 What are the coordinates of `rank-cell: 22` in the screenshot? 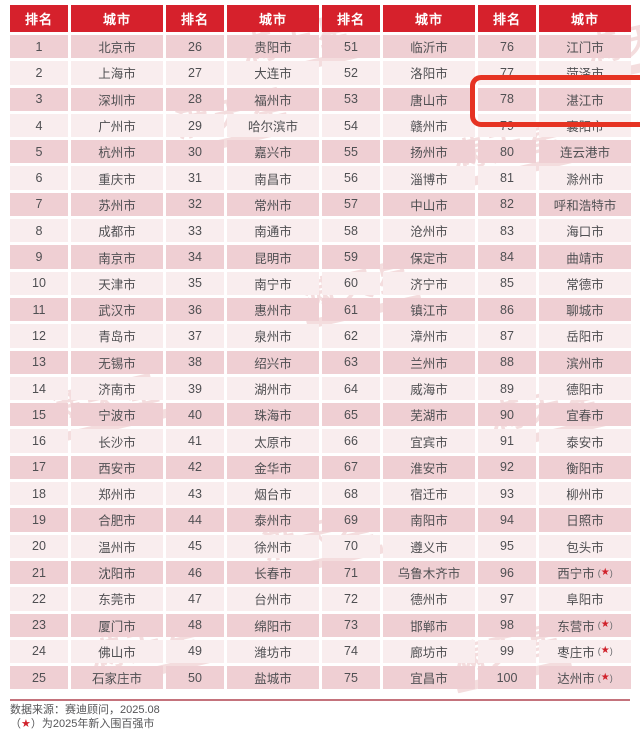 It's located at (39, 599).